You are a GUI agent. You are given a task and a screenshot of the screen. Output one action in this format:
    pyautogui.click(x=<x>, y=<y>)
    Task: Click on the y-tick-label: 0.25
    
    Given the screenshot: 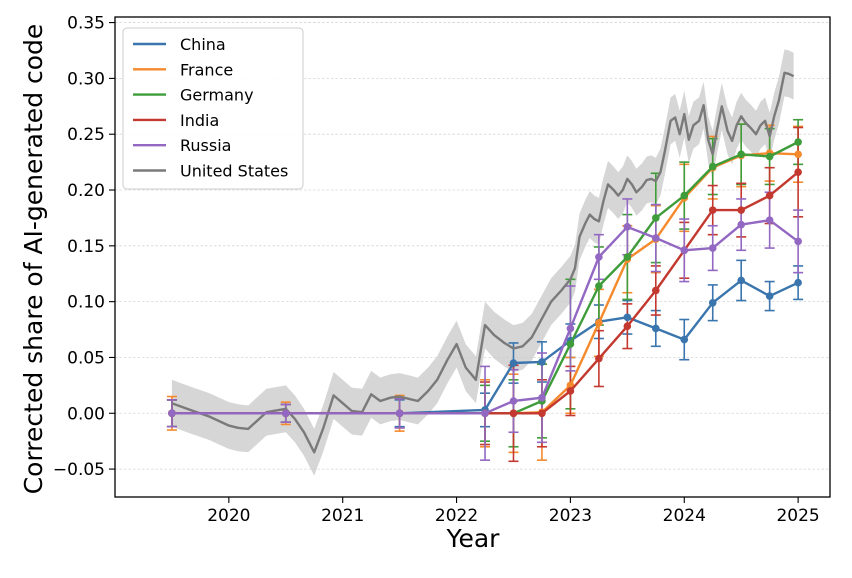 What is the action you would take?
    pyautogui.click(x=86, y=135)
    